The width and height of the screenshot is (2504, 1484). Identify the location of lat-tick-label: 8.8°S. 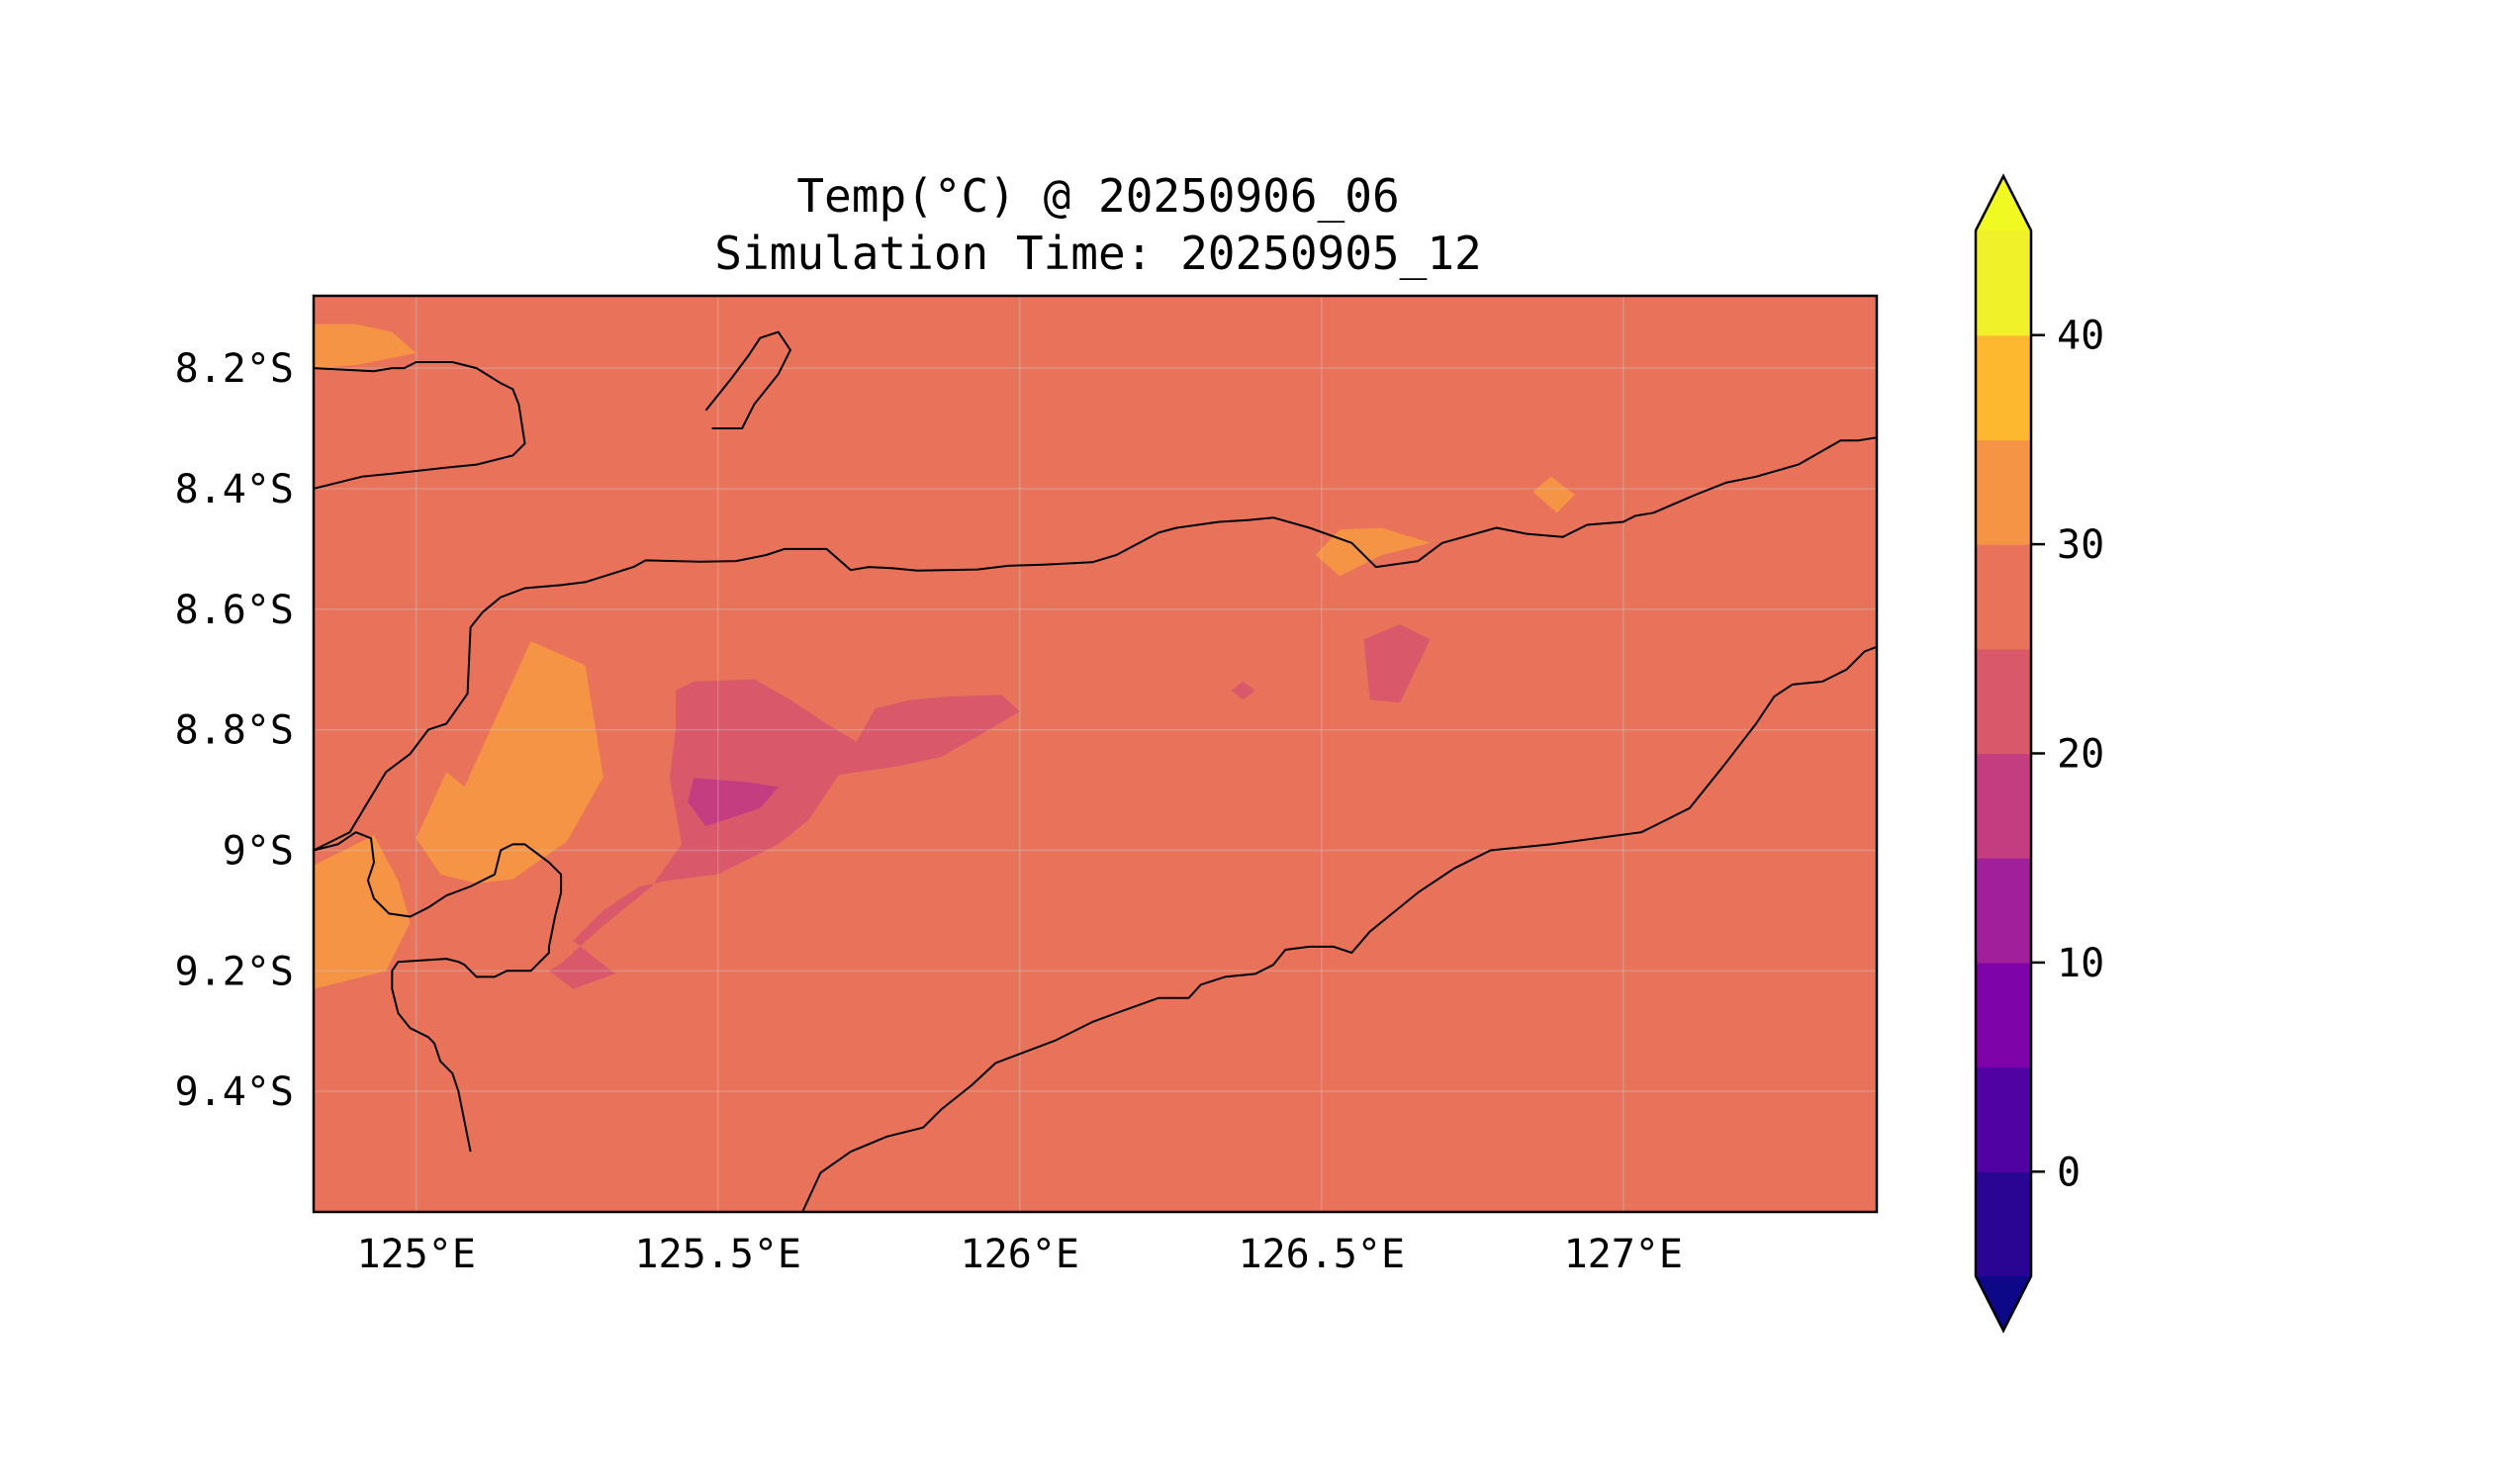
(234, 731).